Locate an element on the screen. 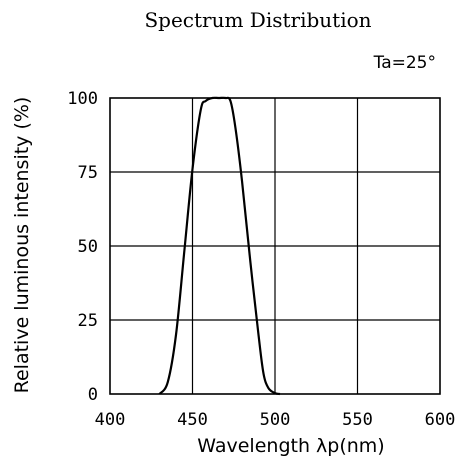  temperature-annotation: Ta=25° is located at coordinates (404, 63).